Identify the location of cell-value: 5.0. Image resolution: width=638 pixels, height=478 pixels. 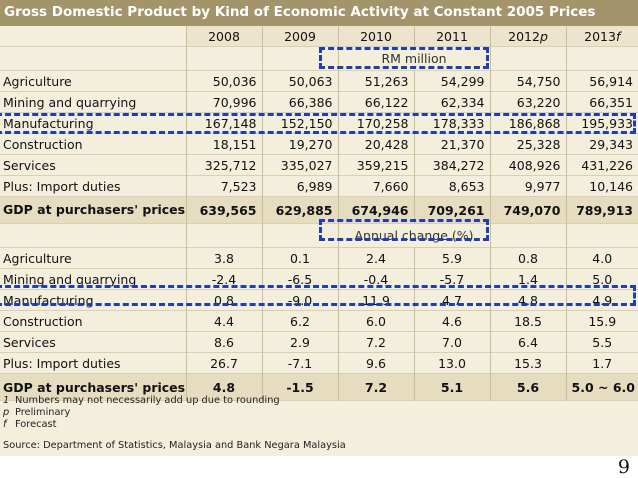
(601, 279).